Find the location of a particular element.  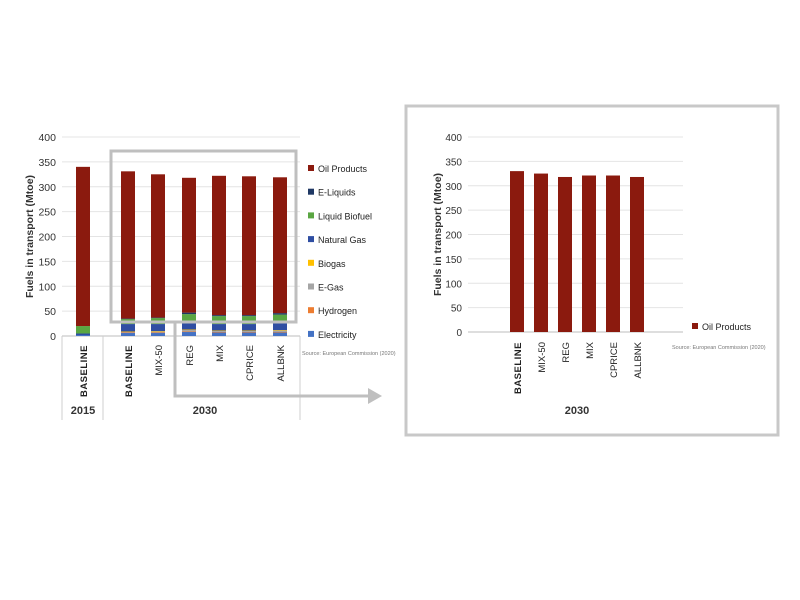

zoom-arrowhead is located at coordinates (375, 396).